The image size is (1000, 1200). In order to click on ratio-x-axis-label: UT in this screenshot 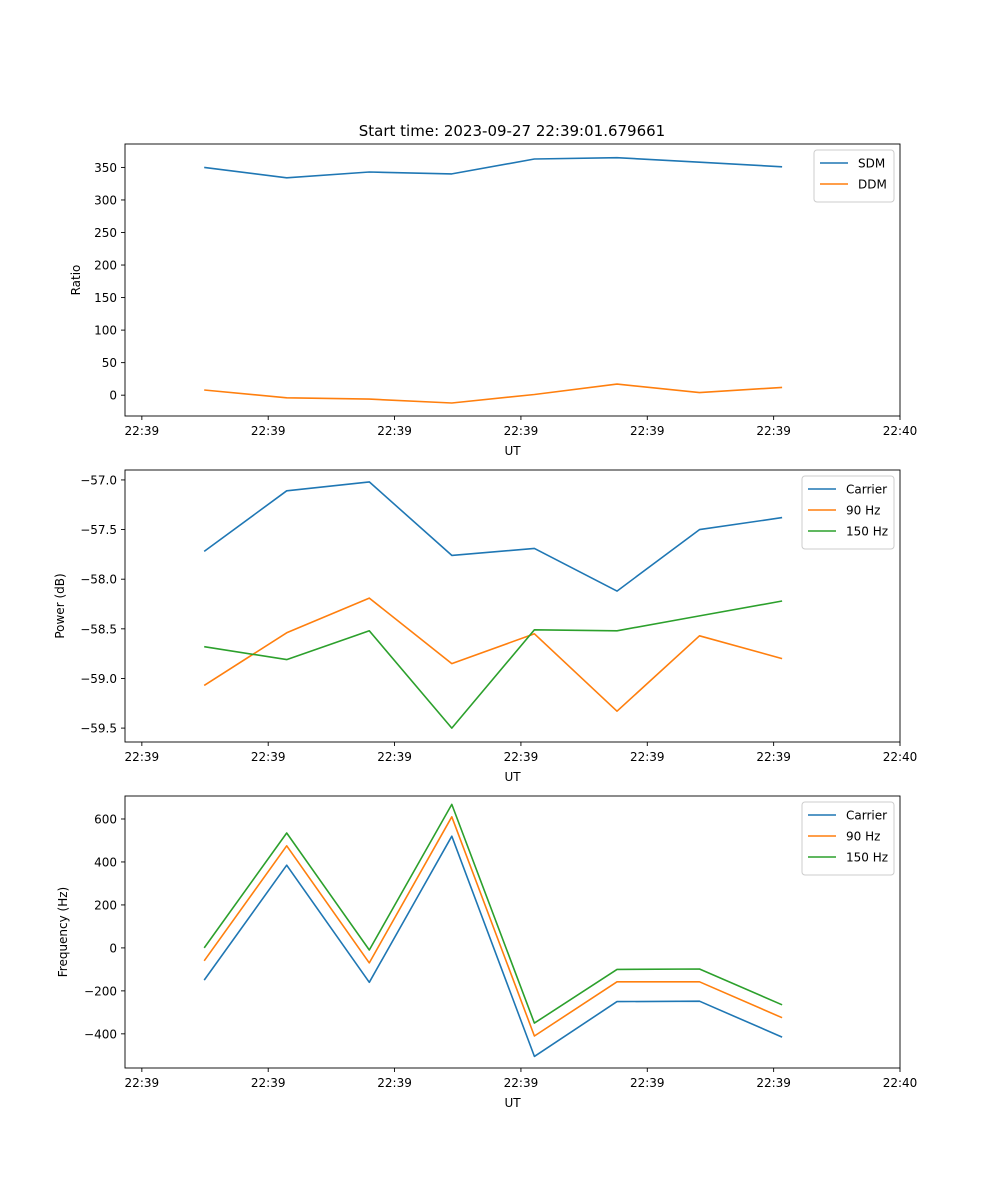, I will do `click(512, 451)`.